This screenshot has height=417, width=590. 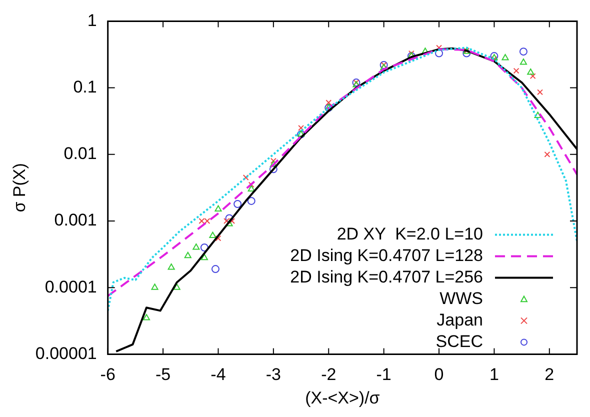 I want to click on x-tick-label: 1, so click(x=494, y=374).